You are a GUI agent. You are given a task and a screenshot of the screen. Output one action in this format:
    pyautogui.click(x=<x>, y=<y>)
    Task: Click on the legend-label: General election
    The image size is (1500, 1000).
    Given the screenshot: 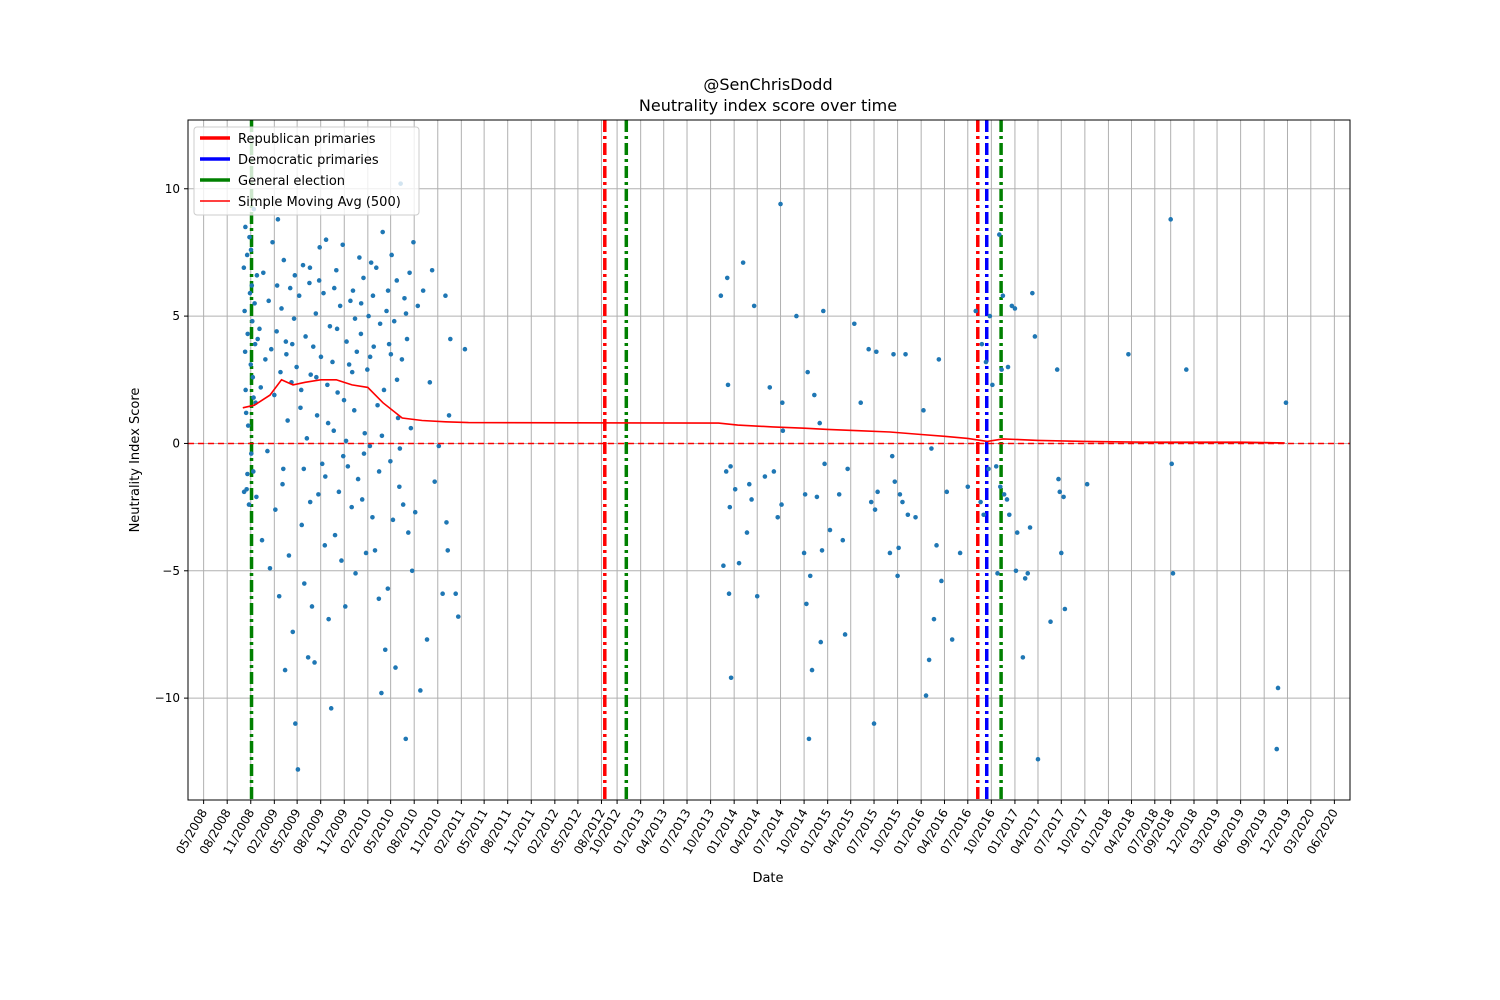 What is the action you would take?
    pyautogui.click(x=291, y=181)
    